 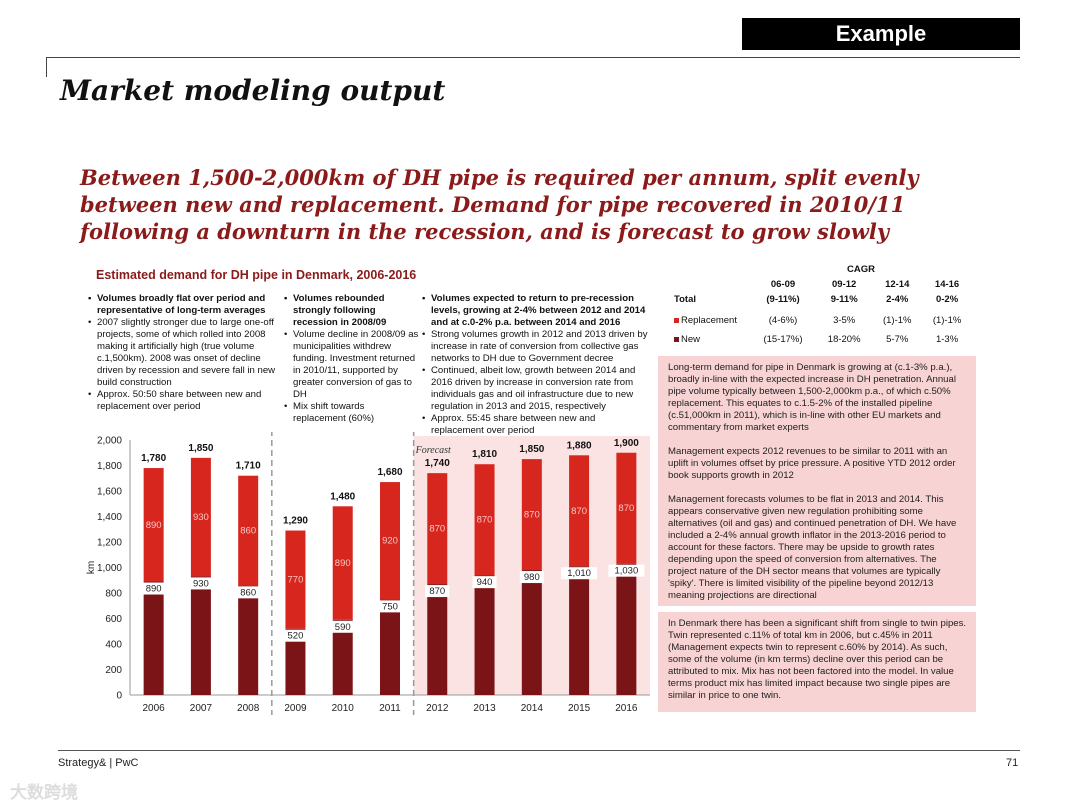 I want to click on example-badge: Example, so click(x=881, y=34).